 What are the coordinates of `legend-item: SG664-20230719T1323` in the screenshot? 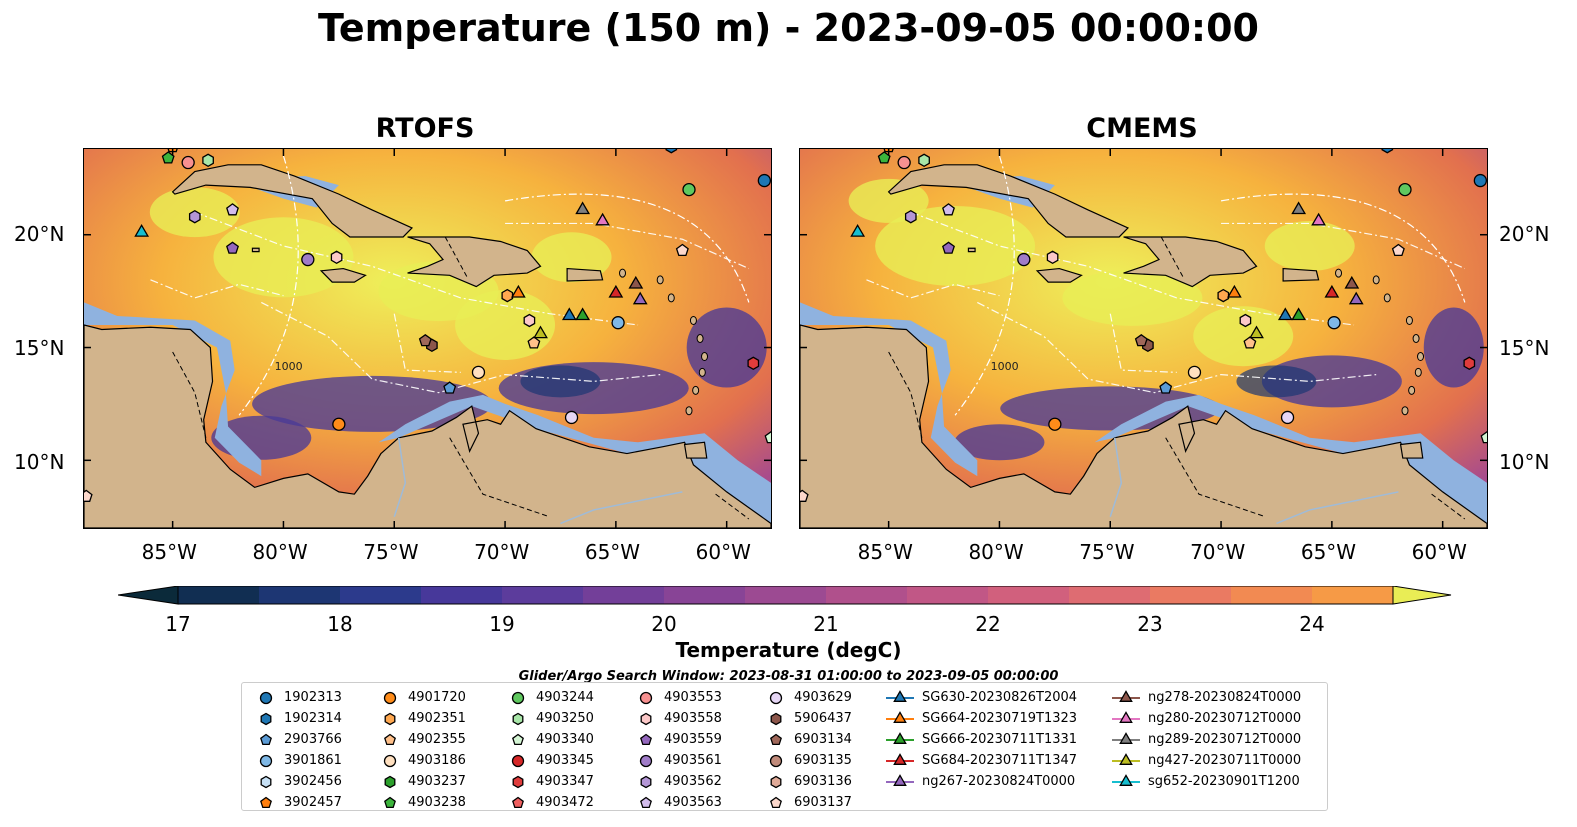 It's located at (981, 718).